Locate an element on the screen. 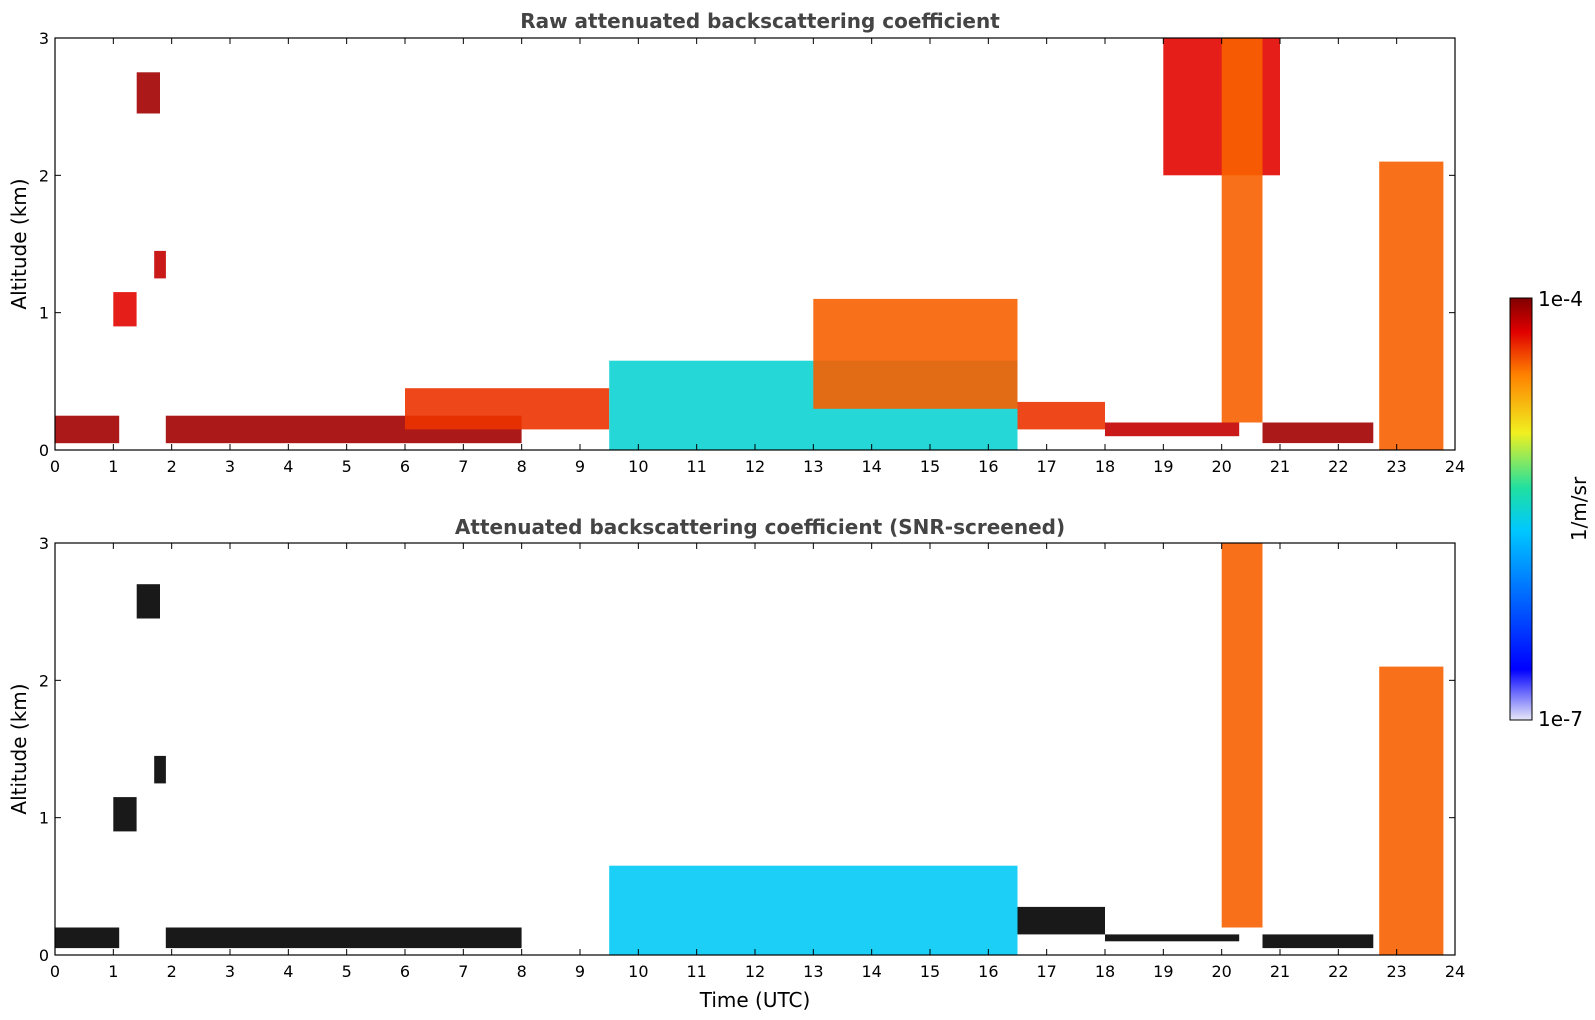 The height and width of the screenshot is (1020, 1595). colorbar-min-label: 1e-7 is located at coordinates (1560, 719).